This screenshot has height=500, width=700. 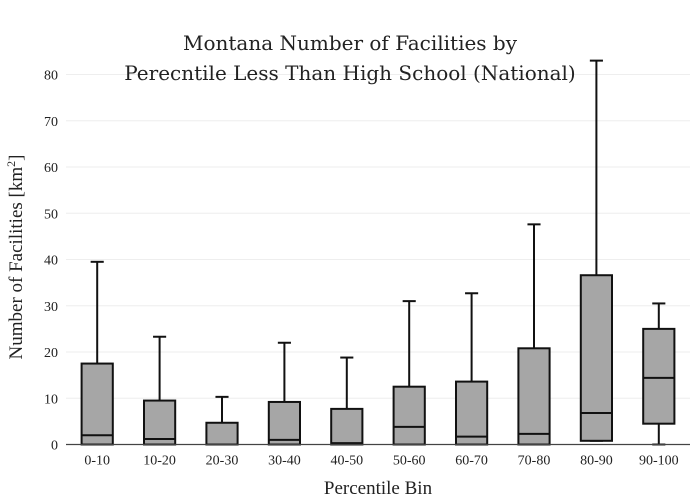 I want to click on y-tick-label: 10, so click(x=51, y=399).